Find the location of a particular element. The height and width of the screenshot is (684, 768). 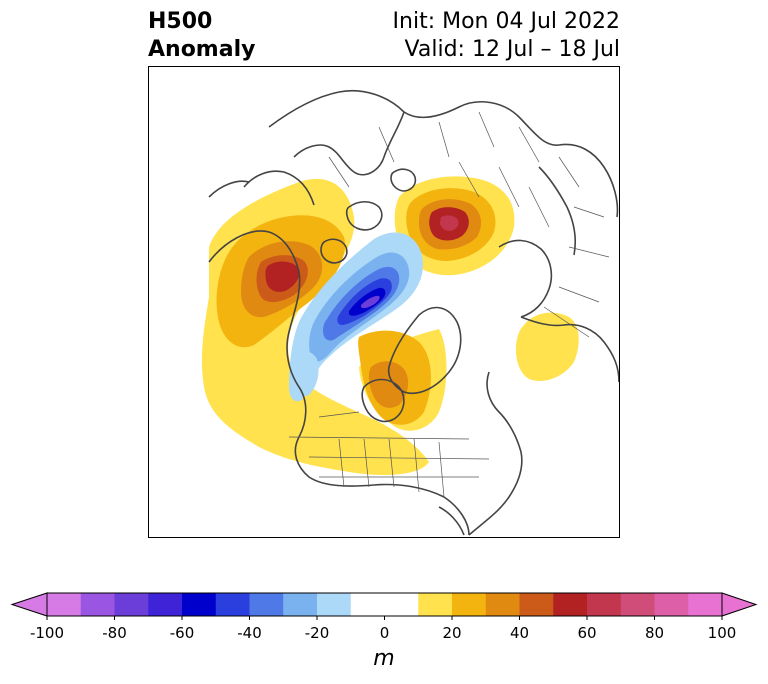

valid-period: Valid: 12 Jul – 18 Jul is located at coordinates (512, 49).